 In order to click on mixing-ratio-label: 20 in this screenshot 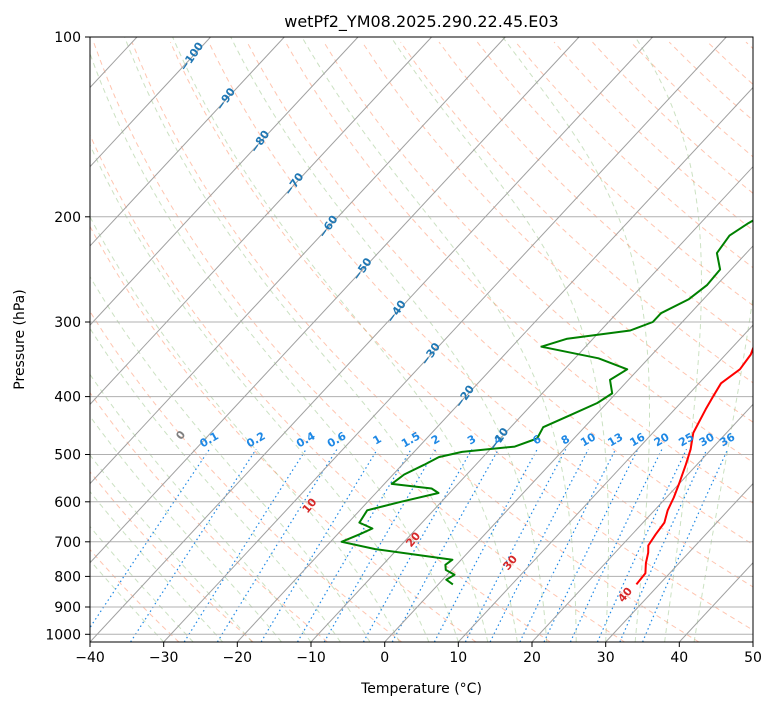, I will do `click(662, 439)`.